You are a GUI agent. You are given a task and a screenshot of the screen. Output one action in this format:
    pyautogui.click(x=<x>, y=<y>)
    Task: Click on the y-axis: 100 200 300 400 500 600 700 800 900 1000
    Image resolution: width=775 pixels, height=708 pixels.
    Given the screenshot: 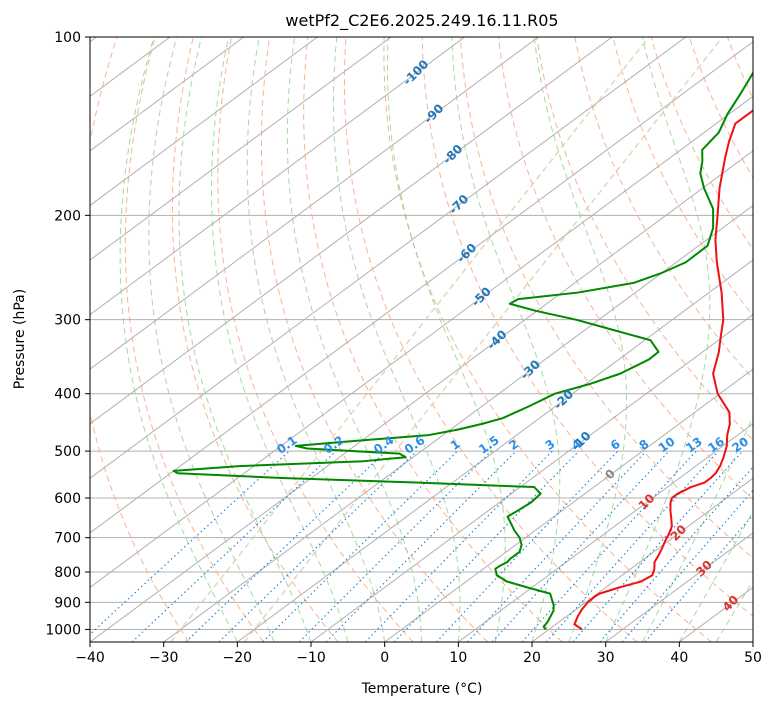 What is the action you would take?
    pyautogui.click(x=67, y=334)
    